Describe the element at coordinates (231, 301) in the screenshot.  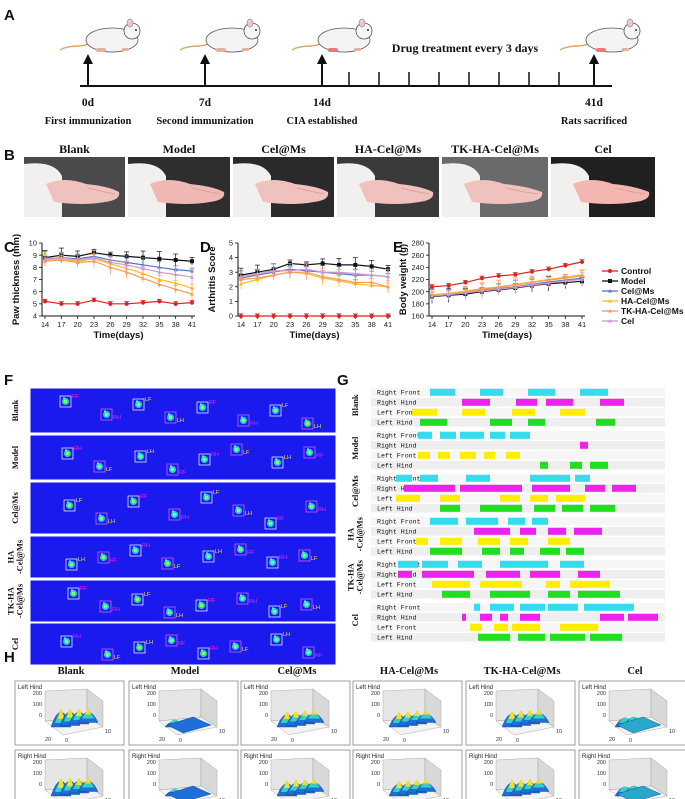
I see `y-tick-label: 1` at that location.